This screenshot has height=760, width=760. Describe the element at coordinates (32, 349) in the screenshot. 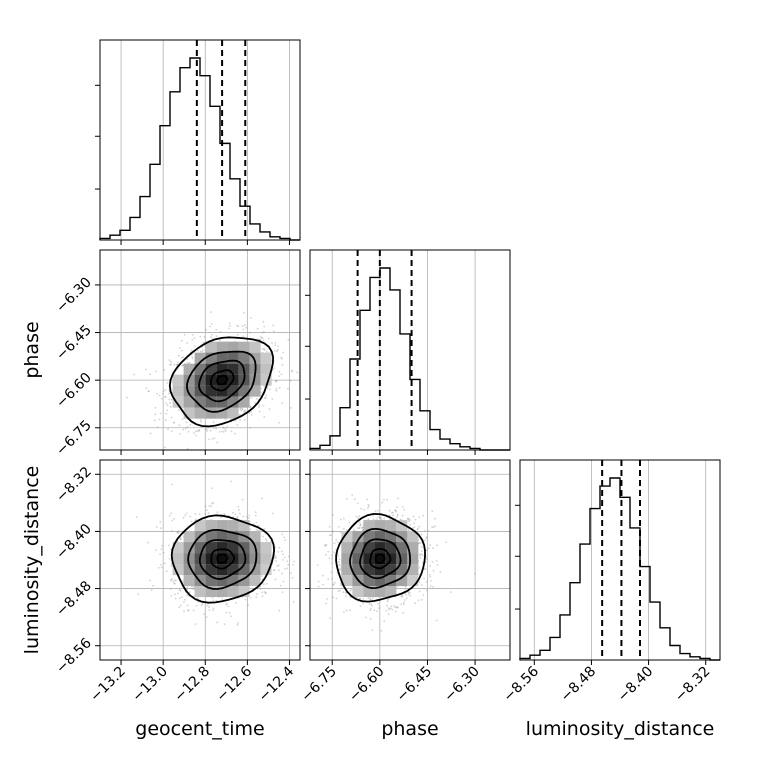

I see `y-axis-label-phase: phase` at that location.